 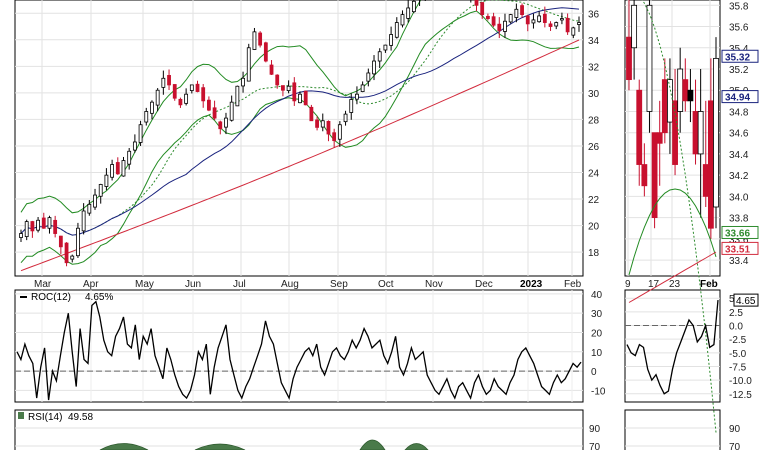 I want to click on price-tick-label: 20, so click(x=594, y=227).